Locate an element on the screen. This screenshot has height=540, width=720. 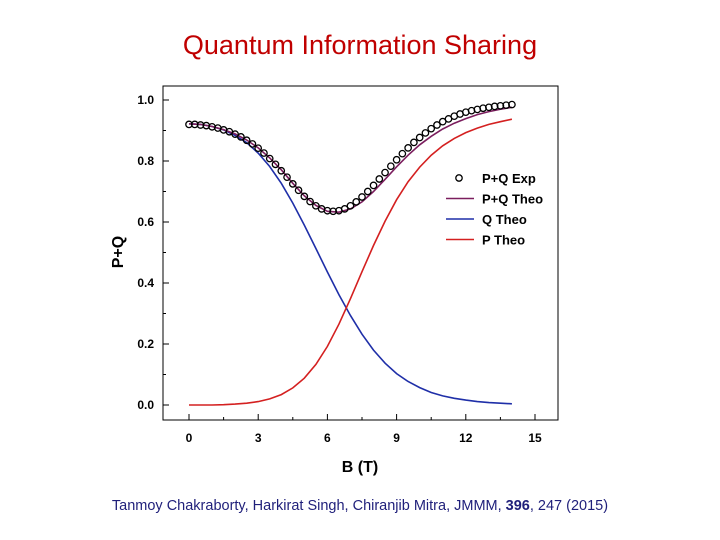
y-axis-label: P+Q is located at coordinates (118, 252).